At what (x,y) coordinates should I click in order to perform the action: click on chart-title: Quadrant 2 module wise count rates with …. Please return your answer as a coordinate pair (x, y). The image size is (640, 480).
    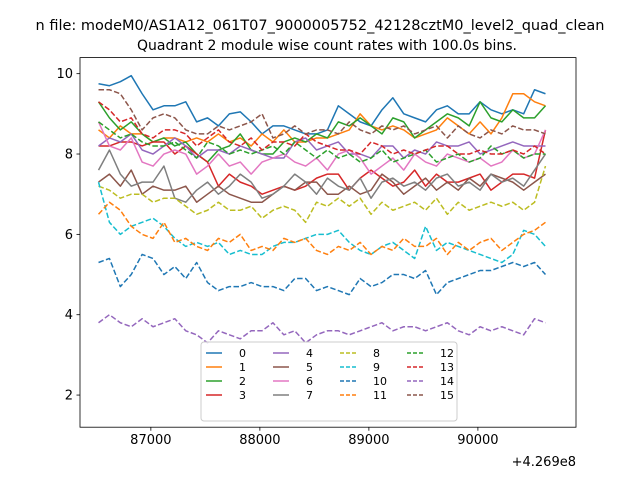
    Looking at the image, I should click on (327, 46).